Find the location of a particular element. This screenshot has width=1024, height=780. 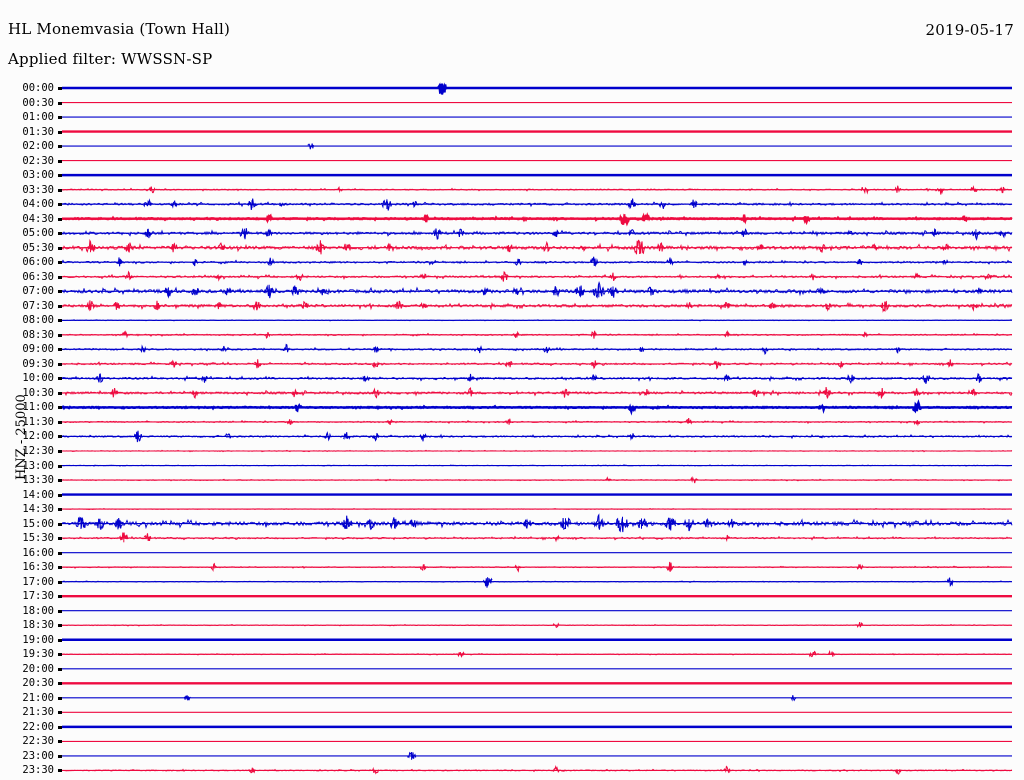

time-label: 09:00 is located at coordinates (38, 349).